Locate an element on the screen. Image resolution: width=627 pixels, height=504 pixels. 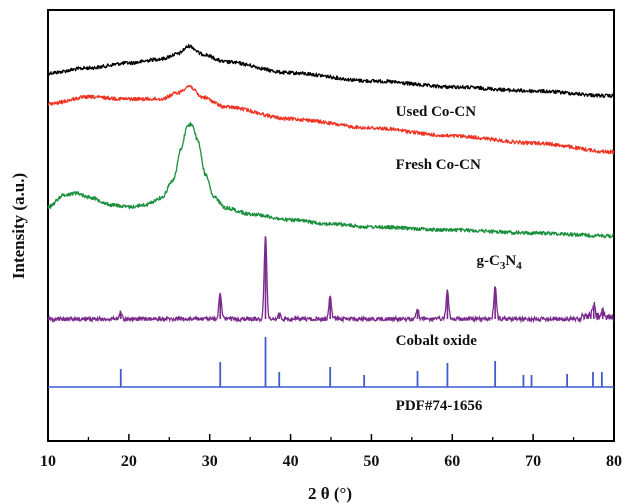
subscript: 4 is located at coordinates (519, 266).